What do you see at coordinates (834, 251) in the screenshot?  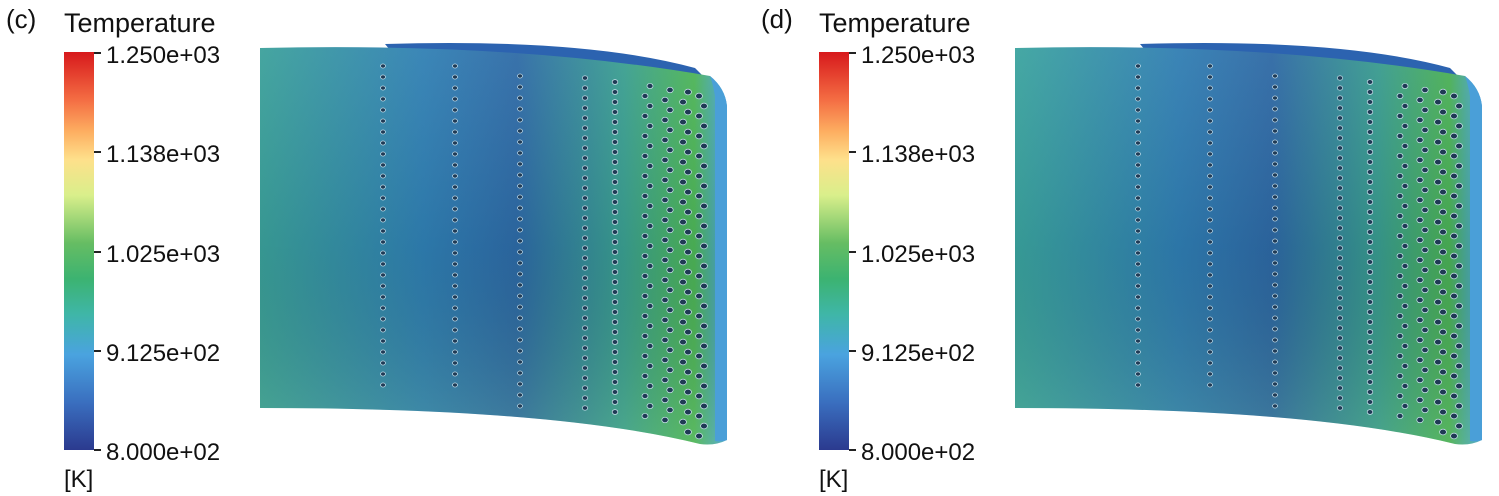 I see `temperature-colorbar` at bounding box center [834, 251].